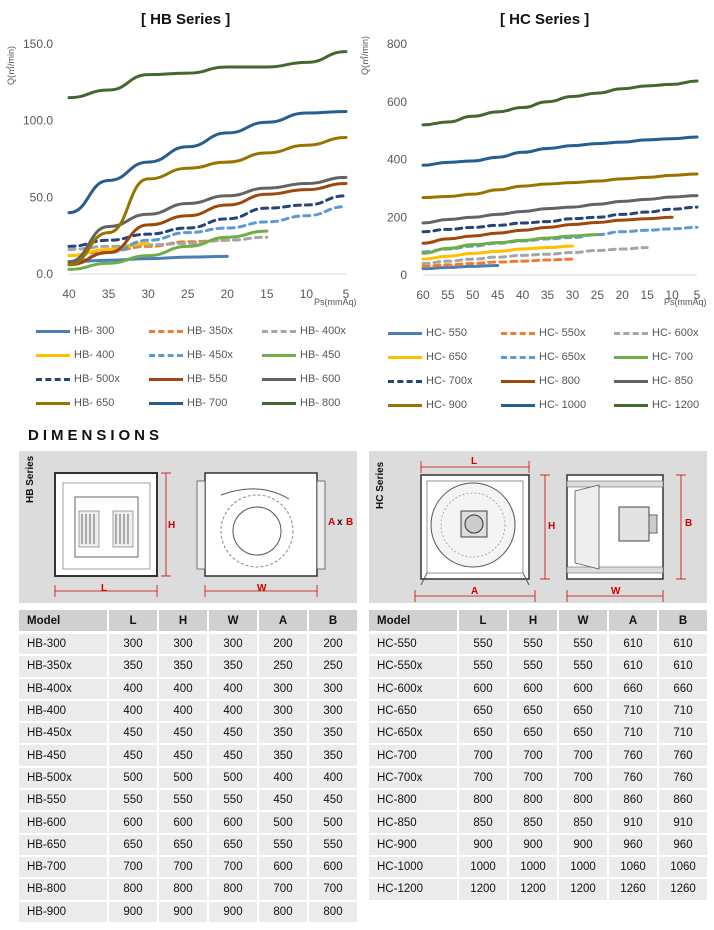  Describe the element at coordinates (634, 689) in the screenshot. I see `hc-table-cell: 660` at that location.